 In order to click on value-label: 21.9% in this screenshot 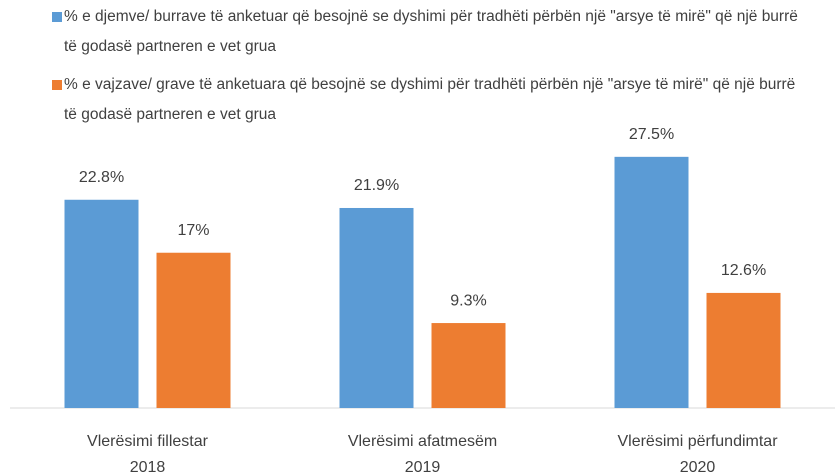, I will do `click(376, 185)`.